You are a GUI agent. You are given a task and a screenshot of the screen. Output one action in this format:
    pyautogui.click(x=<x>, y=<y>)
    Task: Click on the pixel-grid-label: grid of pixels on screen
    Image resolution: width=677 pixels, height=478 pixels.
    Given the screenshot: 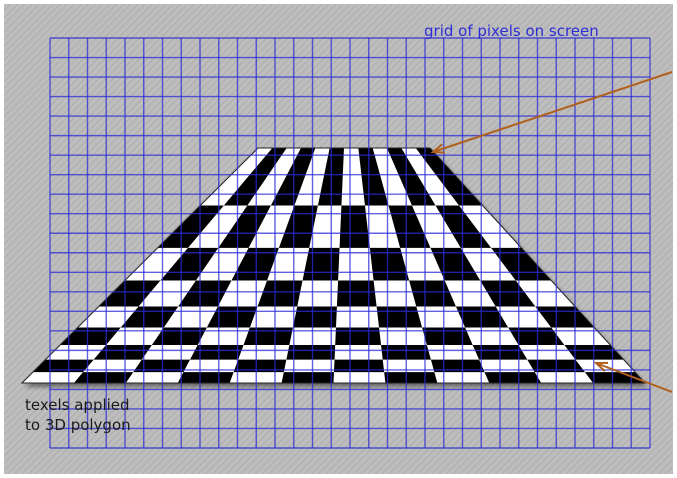 What is the action you would take?
    pyautogui.click(x=511, y=31)
    